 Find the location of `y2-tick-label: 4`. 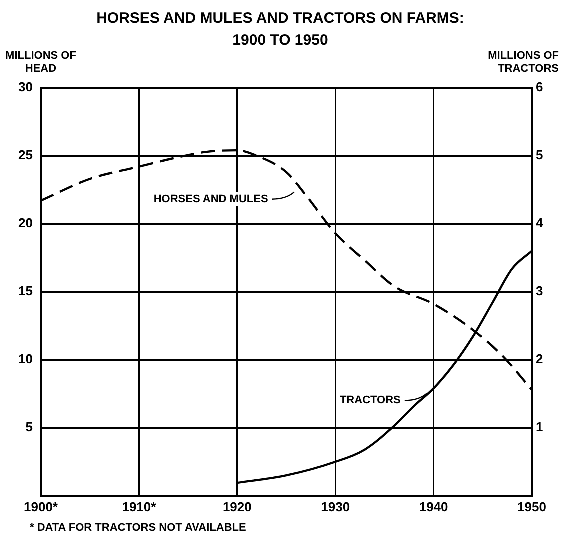

y2-tick-label: 4 is located at coordinates (540, 223).